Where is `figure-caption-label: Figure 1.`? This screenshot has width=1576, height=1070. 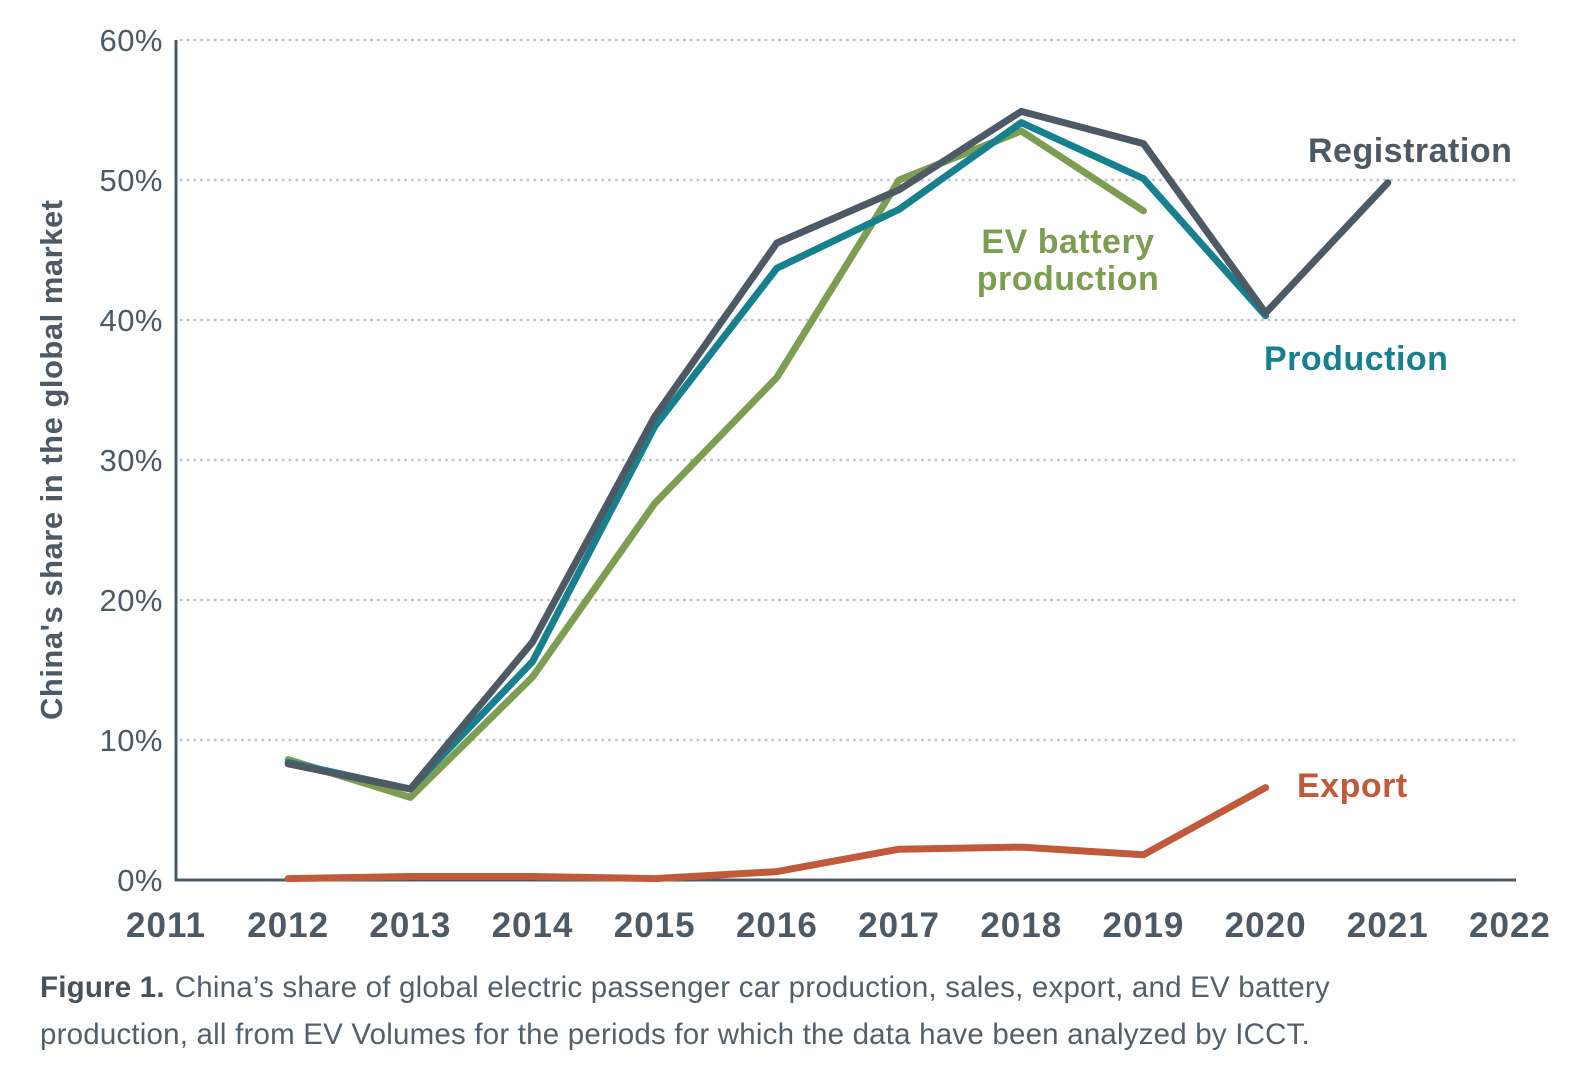
figure-caption-label: Figure 1. is located at coordinates (102, 987).